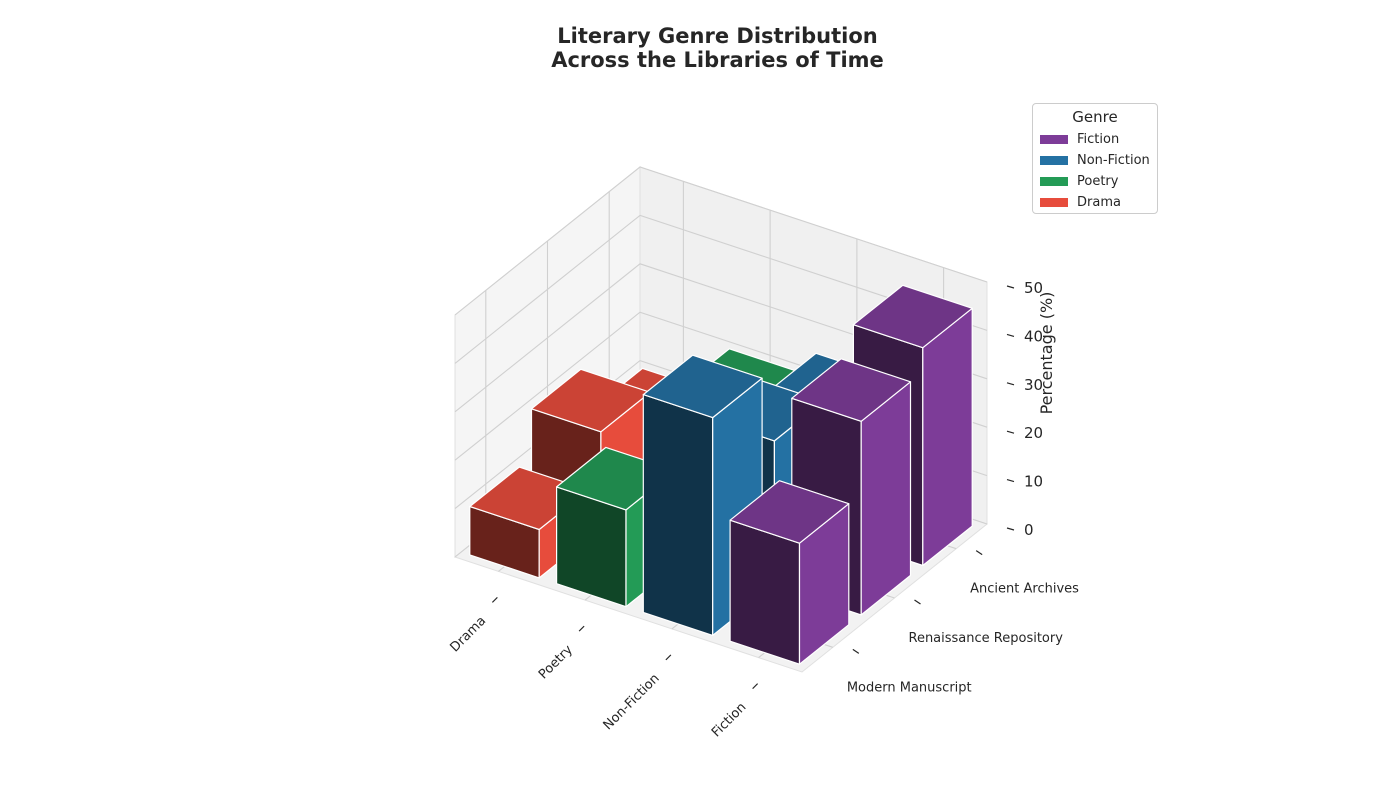  I want to click on legend-swatch-drama, so click(1054, 202).